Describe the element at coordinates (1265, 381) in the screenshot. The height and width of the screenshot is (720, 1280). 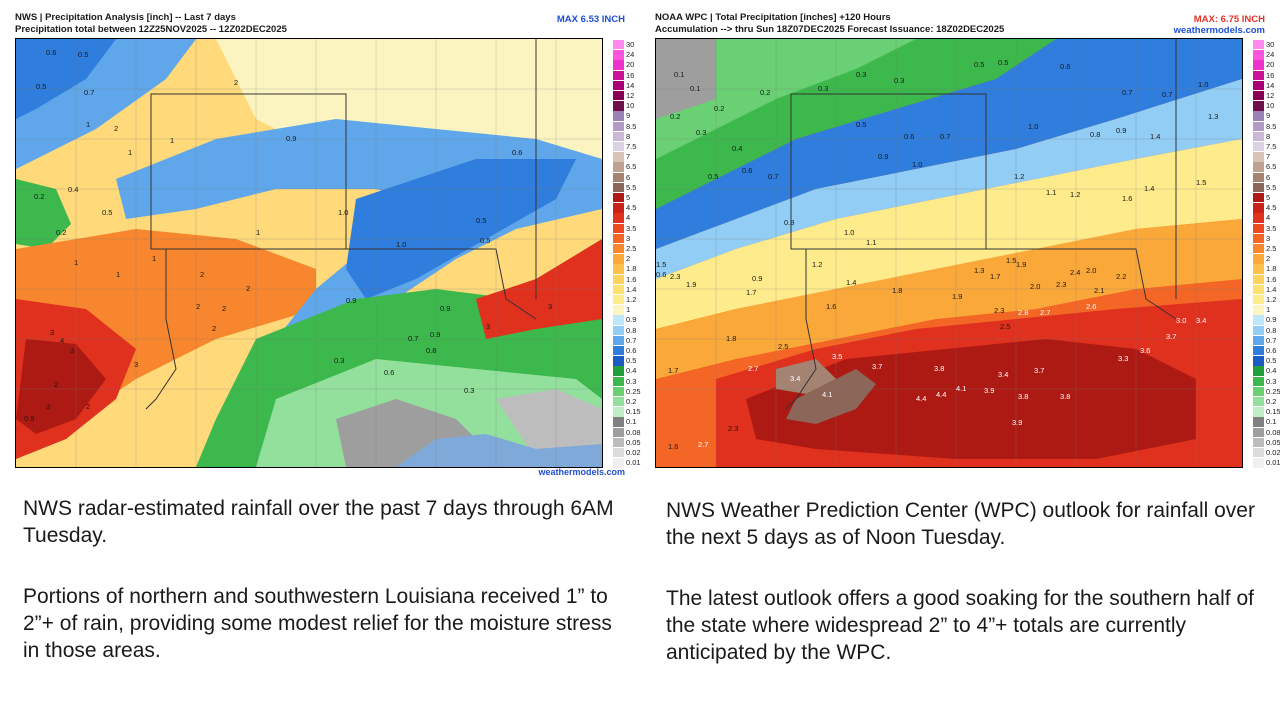
I see `legend-item: 0.3` at that location.